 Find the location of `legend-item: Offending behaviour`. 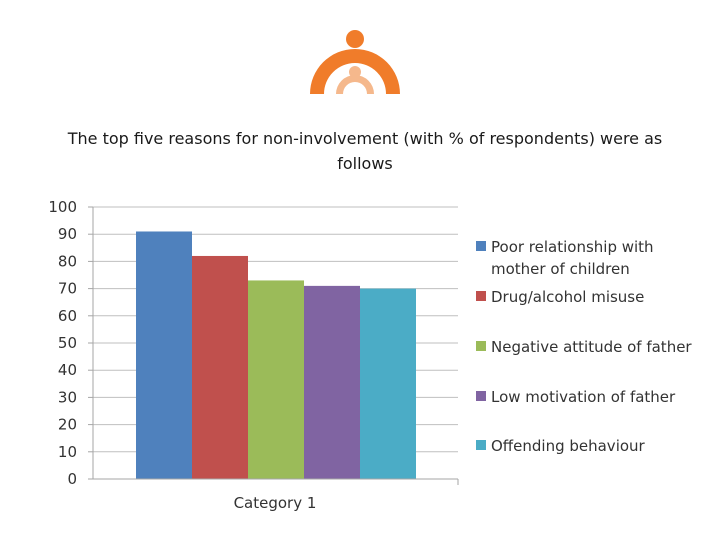

legend-item: Offending behaviour is located at coordinates (591, 446).